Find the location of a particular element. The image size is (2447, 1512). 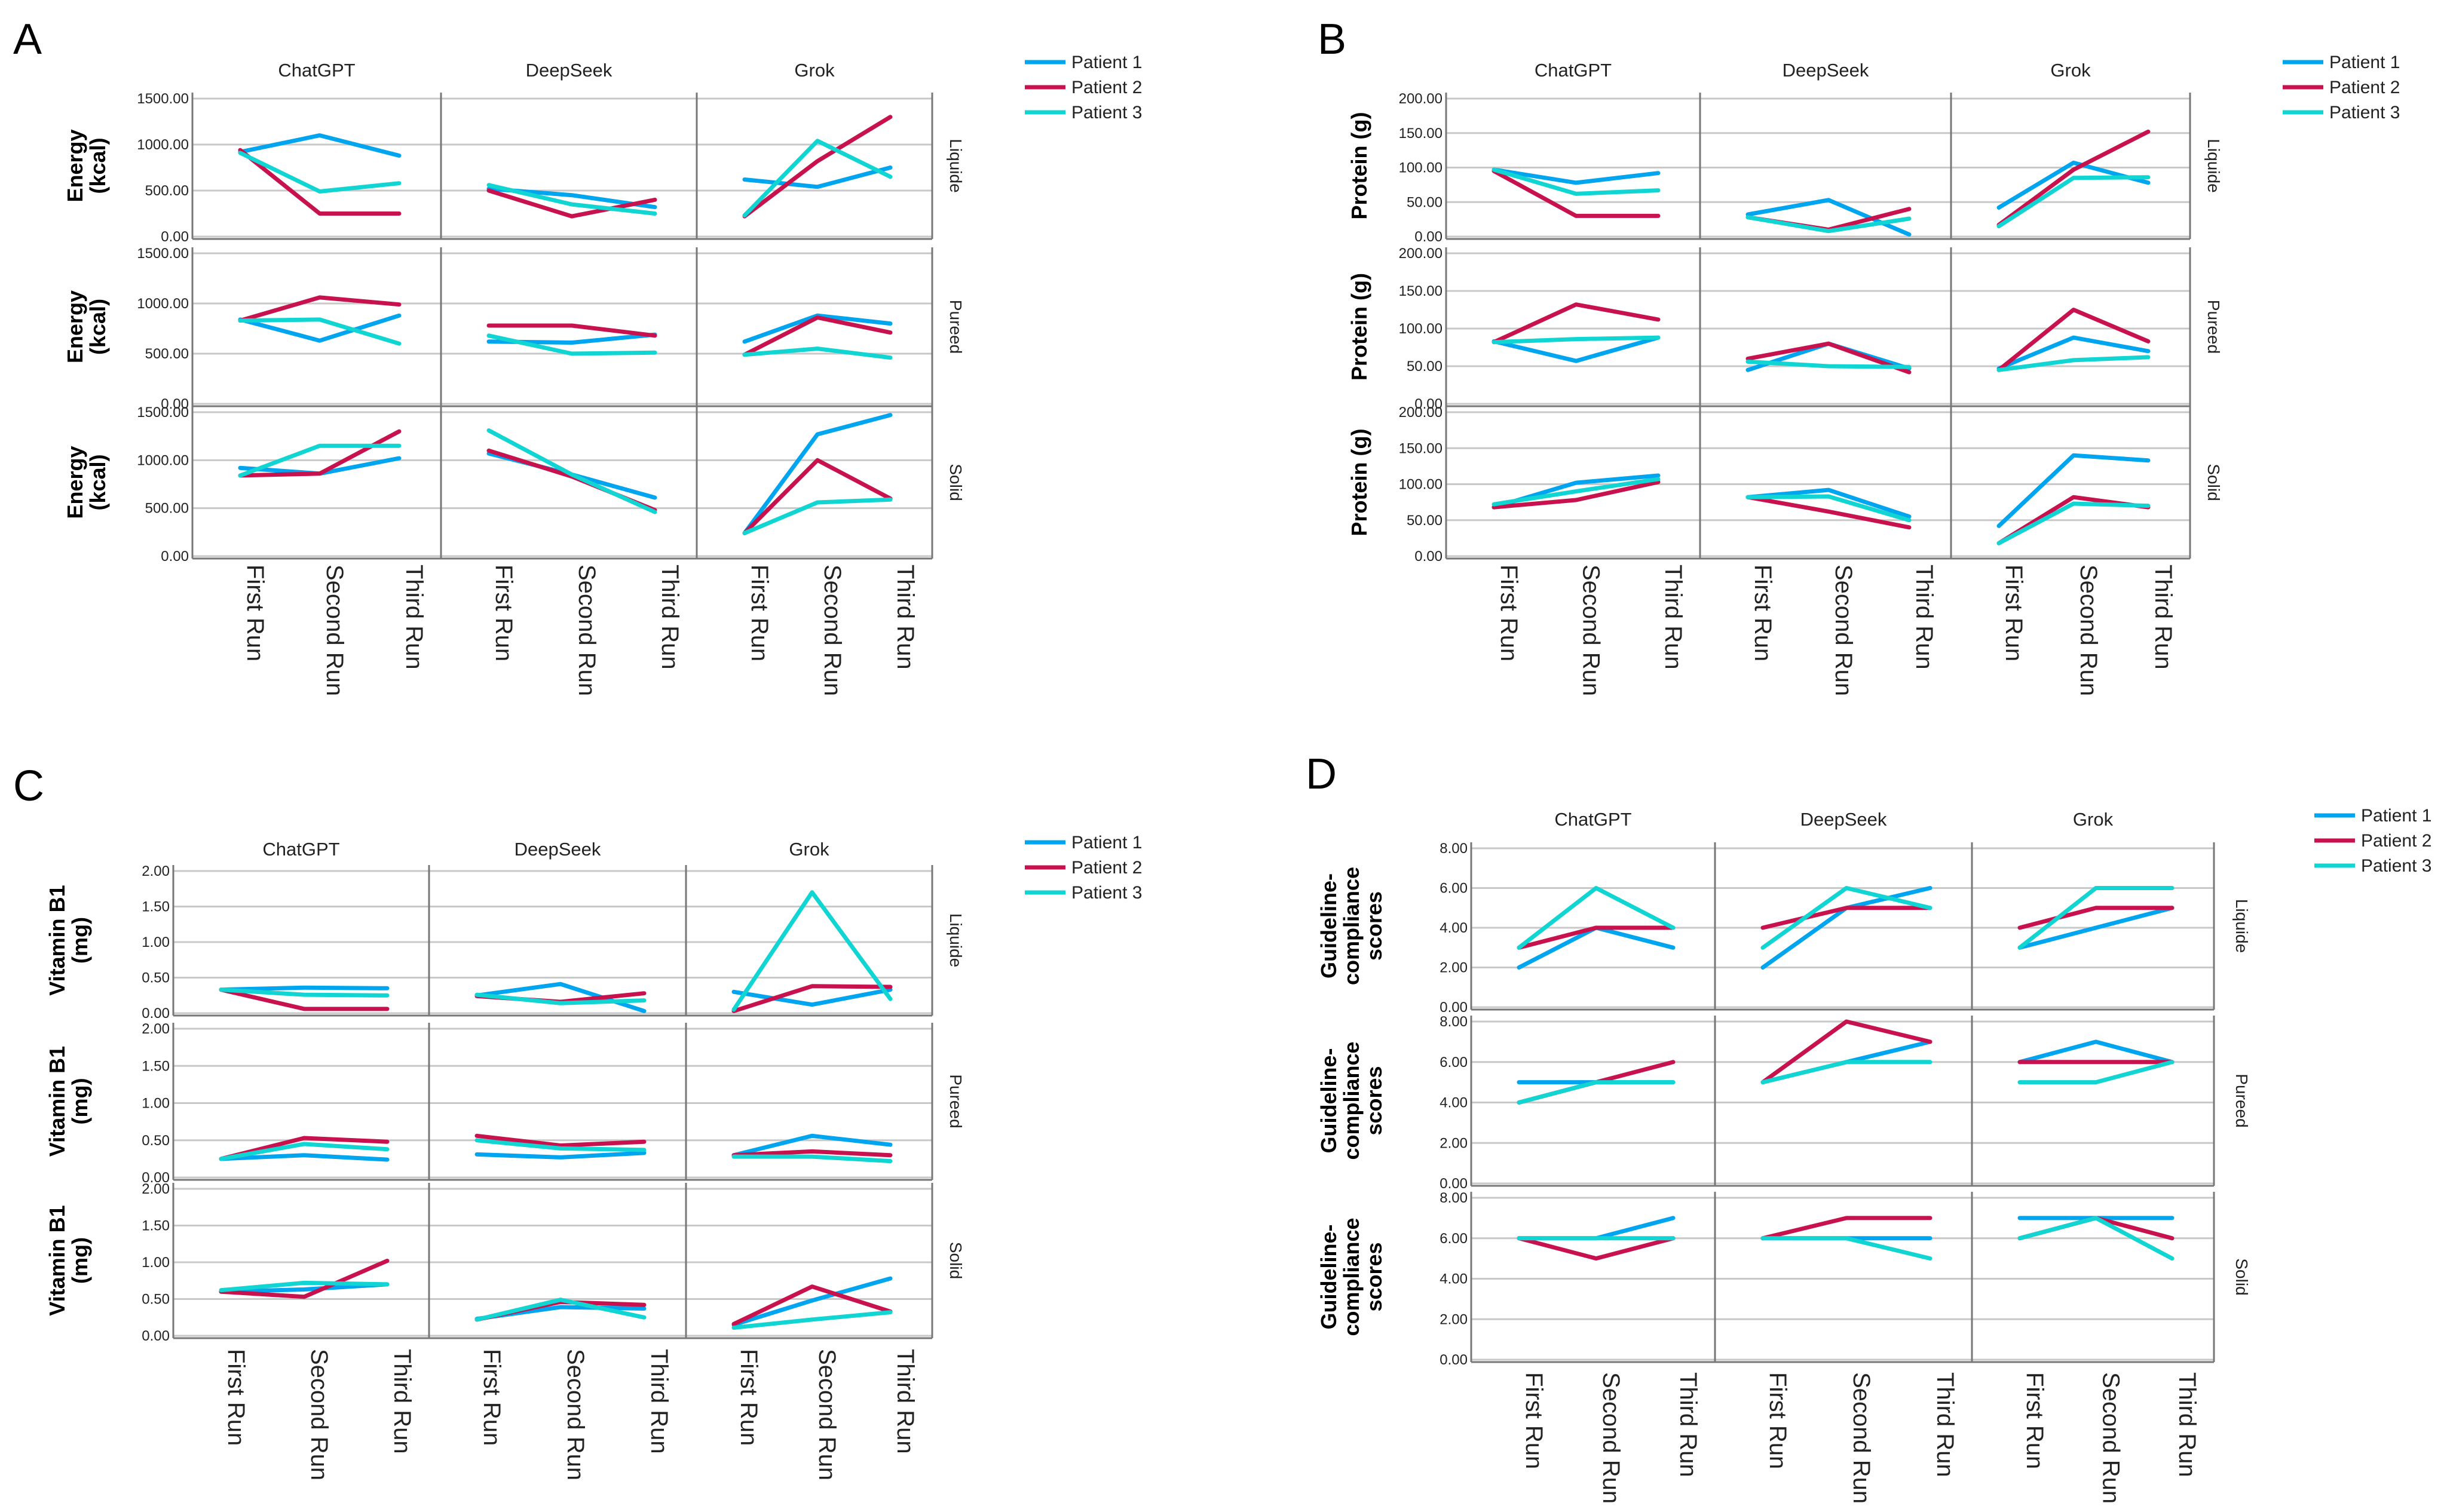

row-facet-label: Solid is located at coordinates (2213, 482).